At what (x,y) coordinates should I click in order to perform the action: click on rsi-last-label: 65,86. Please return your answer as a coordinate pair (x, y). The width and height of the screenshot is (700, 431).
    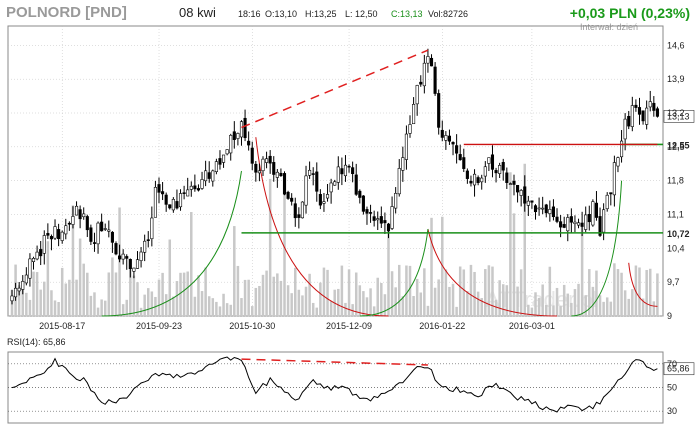
    Looking at the image, I should click on (678, 369).